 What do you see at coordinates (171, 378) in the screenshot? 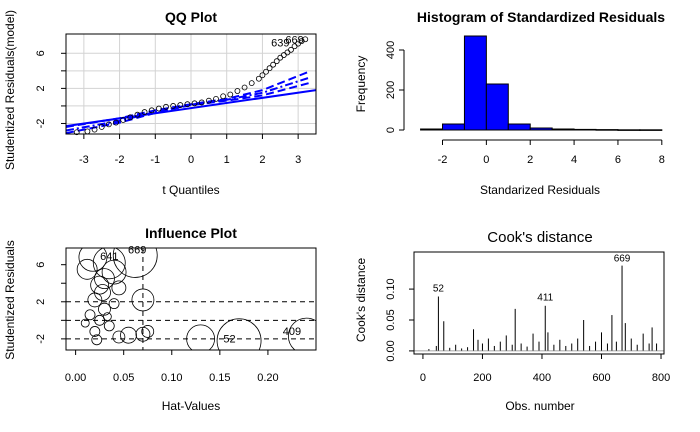
I see `infl-xtick: 0.10` at bounding box center [171, 378].